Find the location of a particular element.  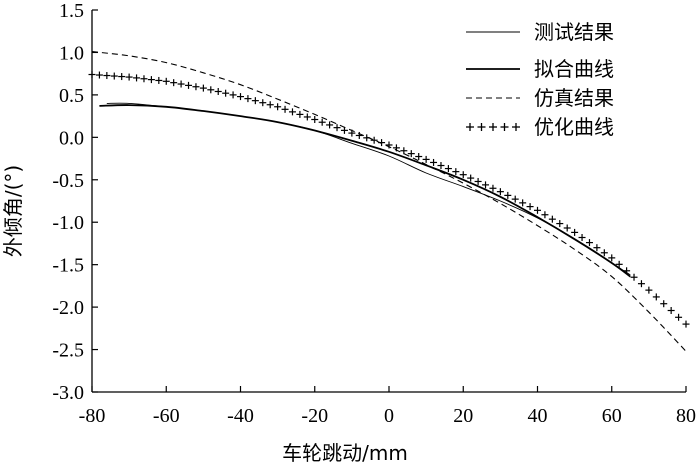

legend-item-1: 拟合曲线 is located at coordinates (540, 69).